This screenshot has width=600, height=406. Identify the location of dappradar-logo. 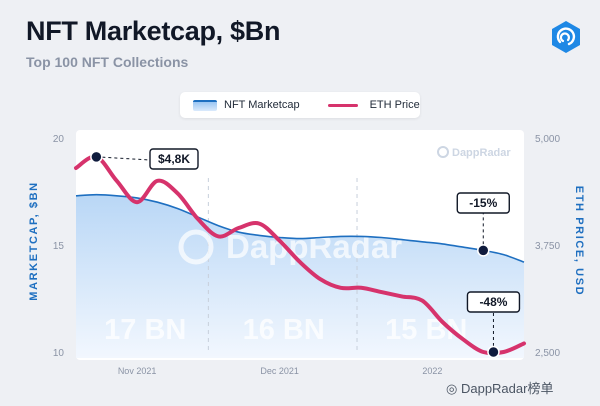
(566, 37).